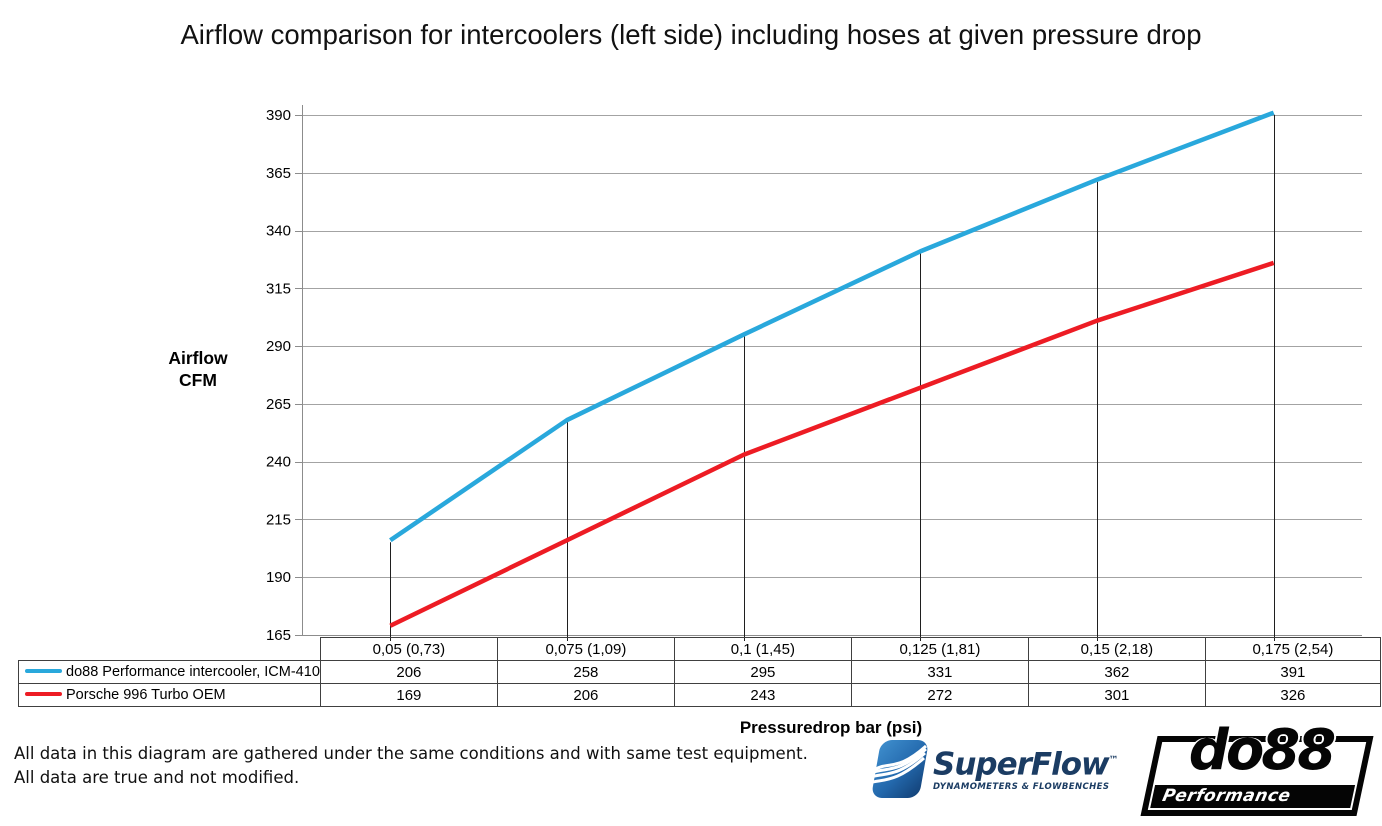 This screenshot has width=1382, height=826. I want to click on svg-text: 390, so click(278, 115).